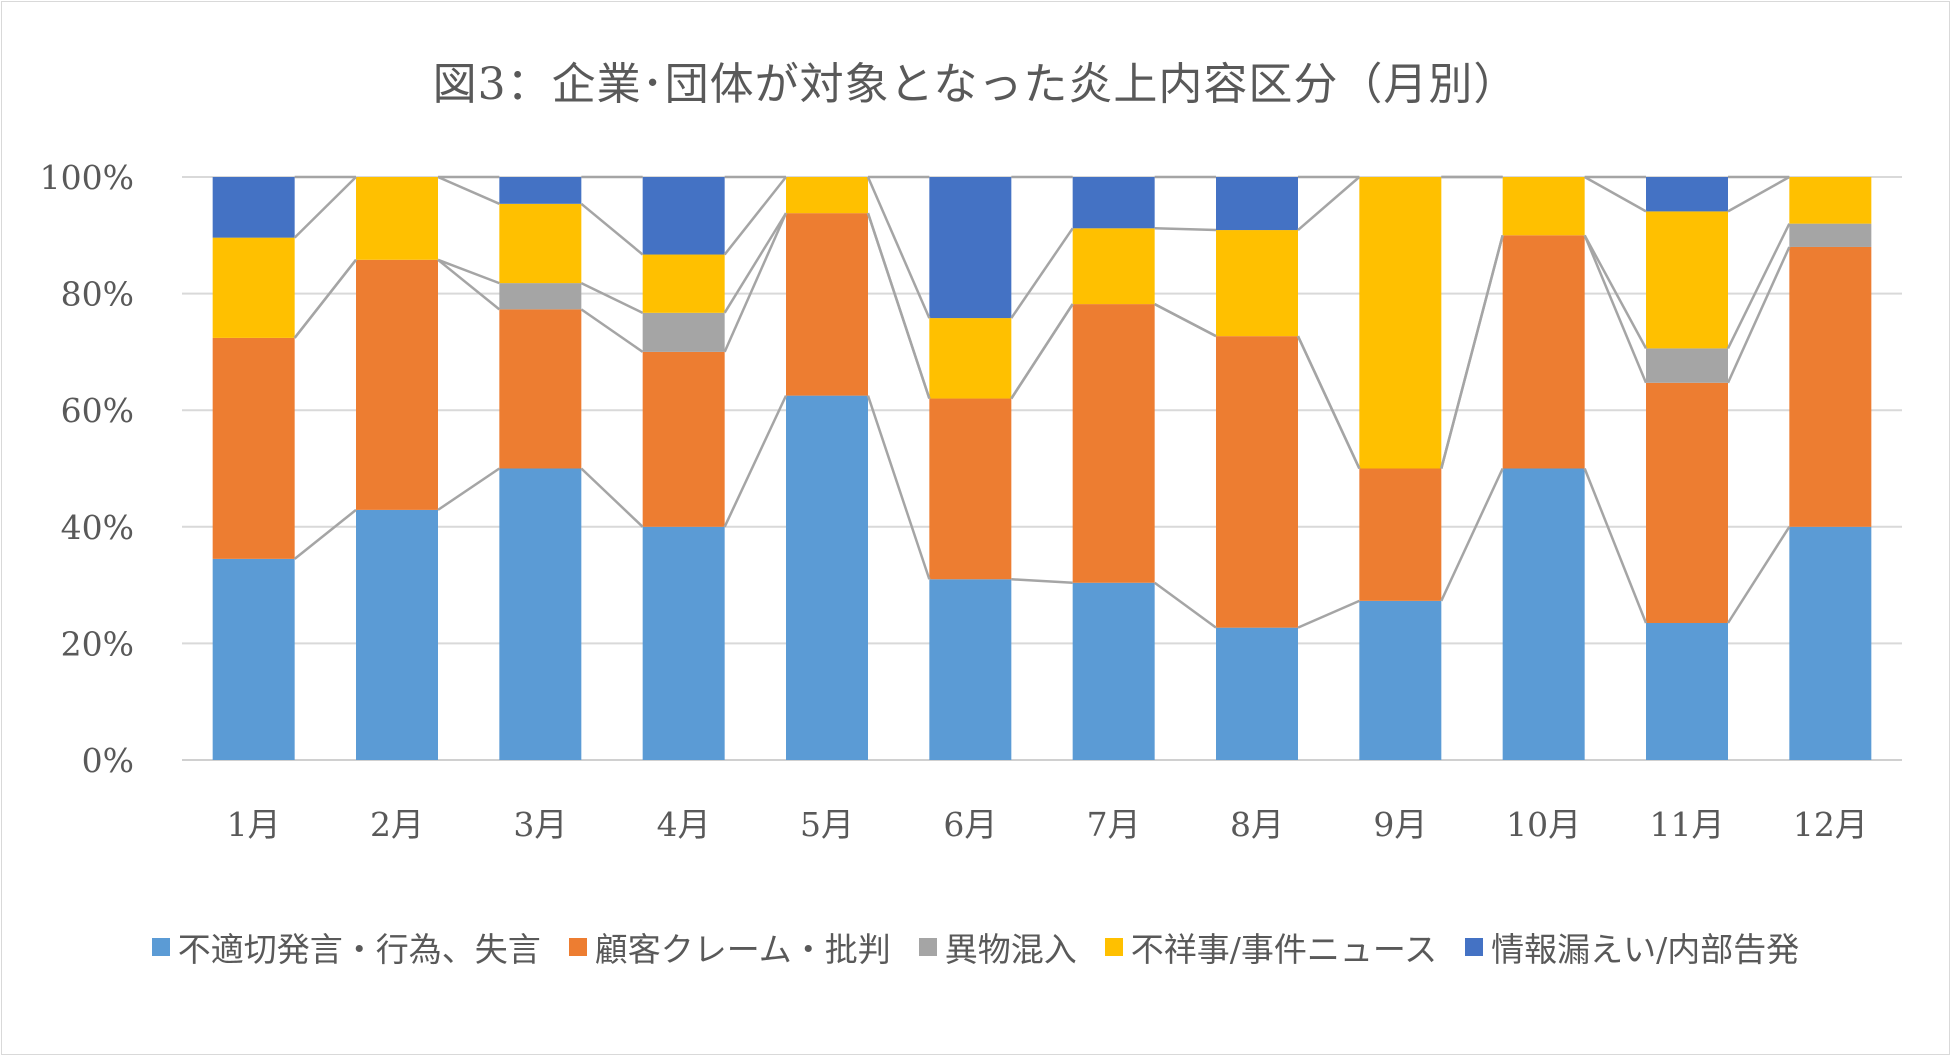  Describe the element at coordinates (254, 824) in the screenshot. I see `x-tick-label: 1月` at that location.